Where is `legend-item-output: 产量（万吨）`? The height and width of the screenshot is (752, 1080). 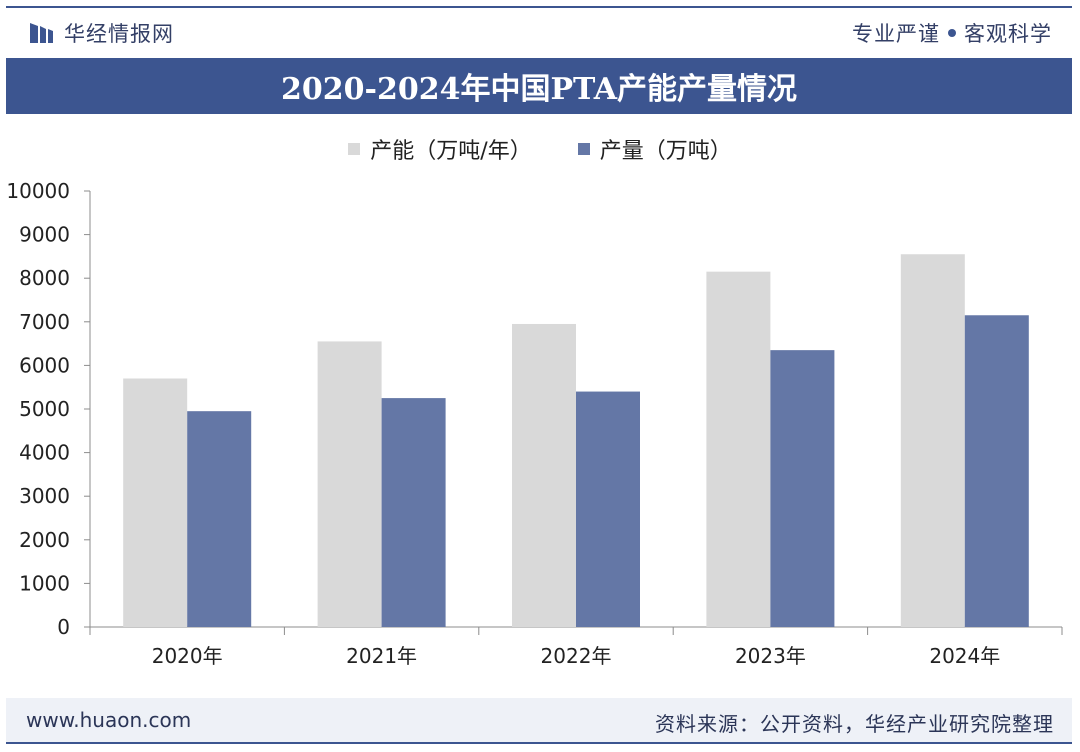
legend-item-output: 产量（万吨） is located at coordinates (654, 149).